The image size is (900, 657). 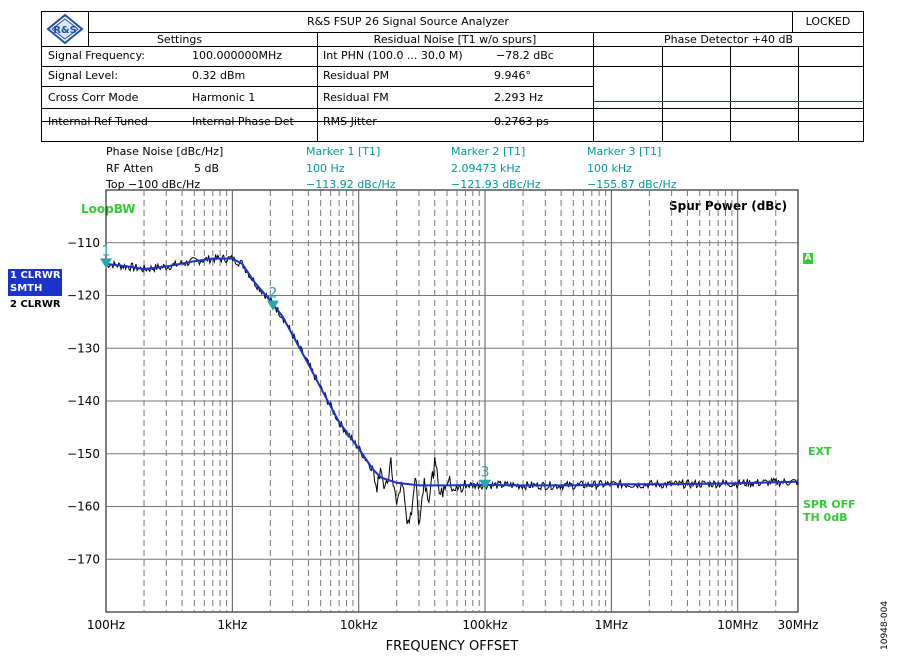 I want to click on marker-number: 2, so click(x=272, y=294).